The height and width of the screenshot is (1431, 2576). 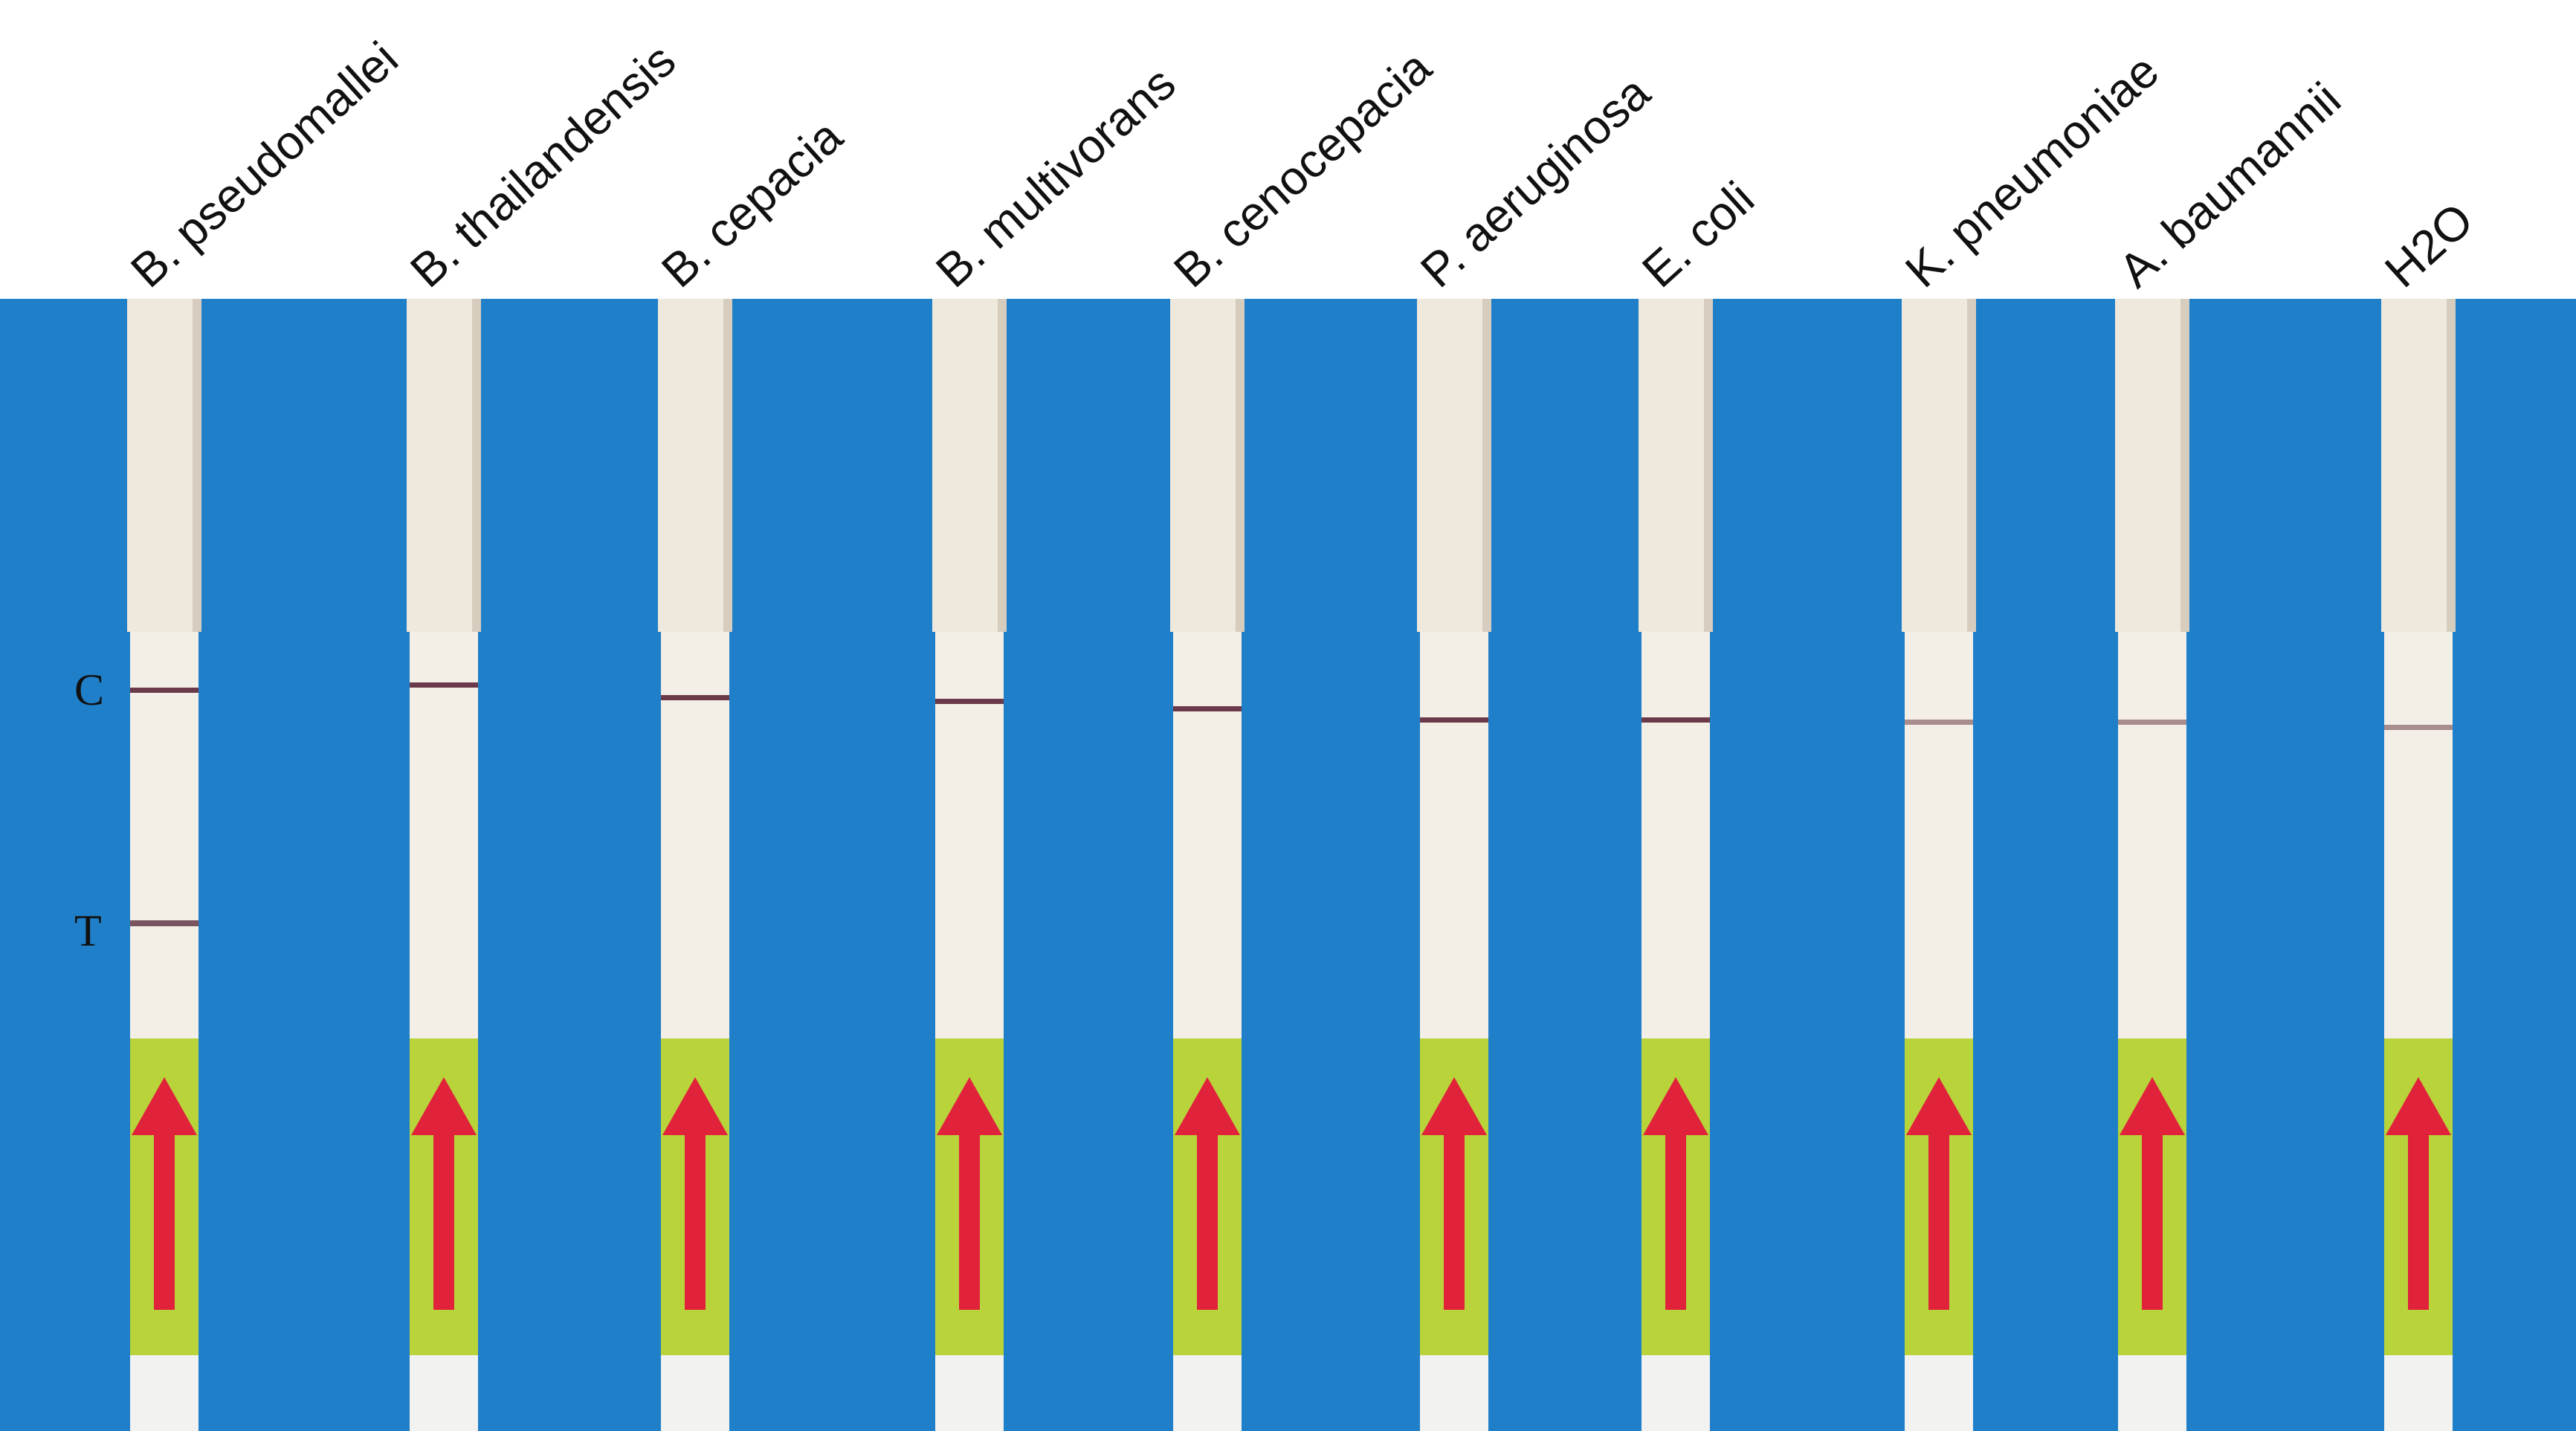 I want to click on control-marker: C, so click(x=89, y=690).